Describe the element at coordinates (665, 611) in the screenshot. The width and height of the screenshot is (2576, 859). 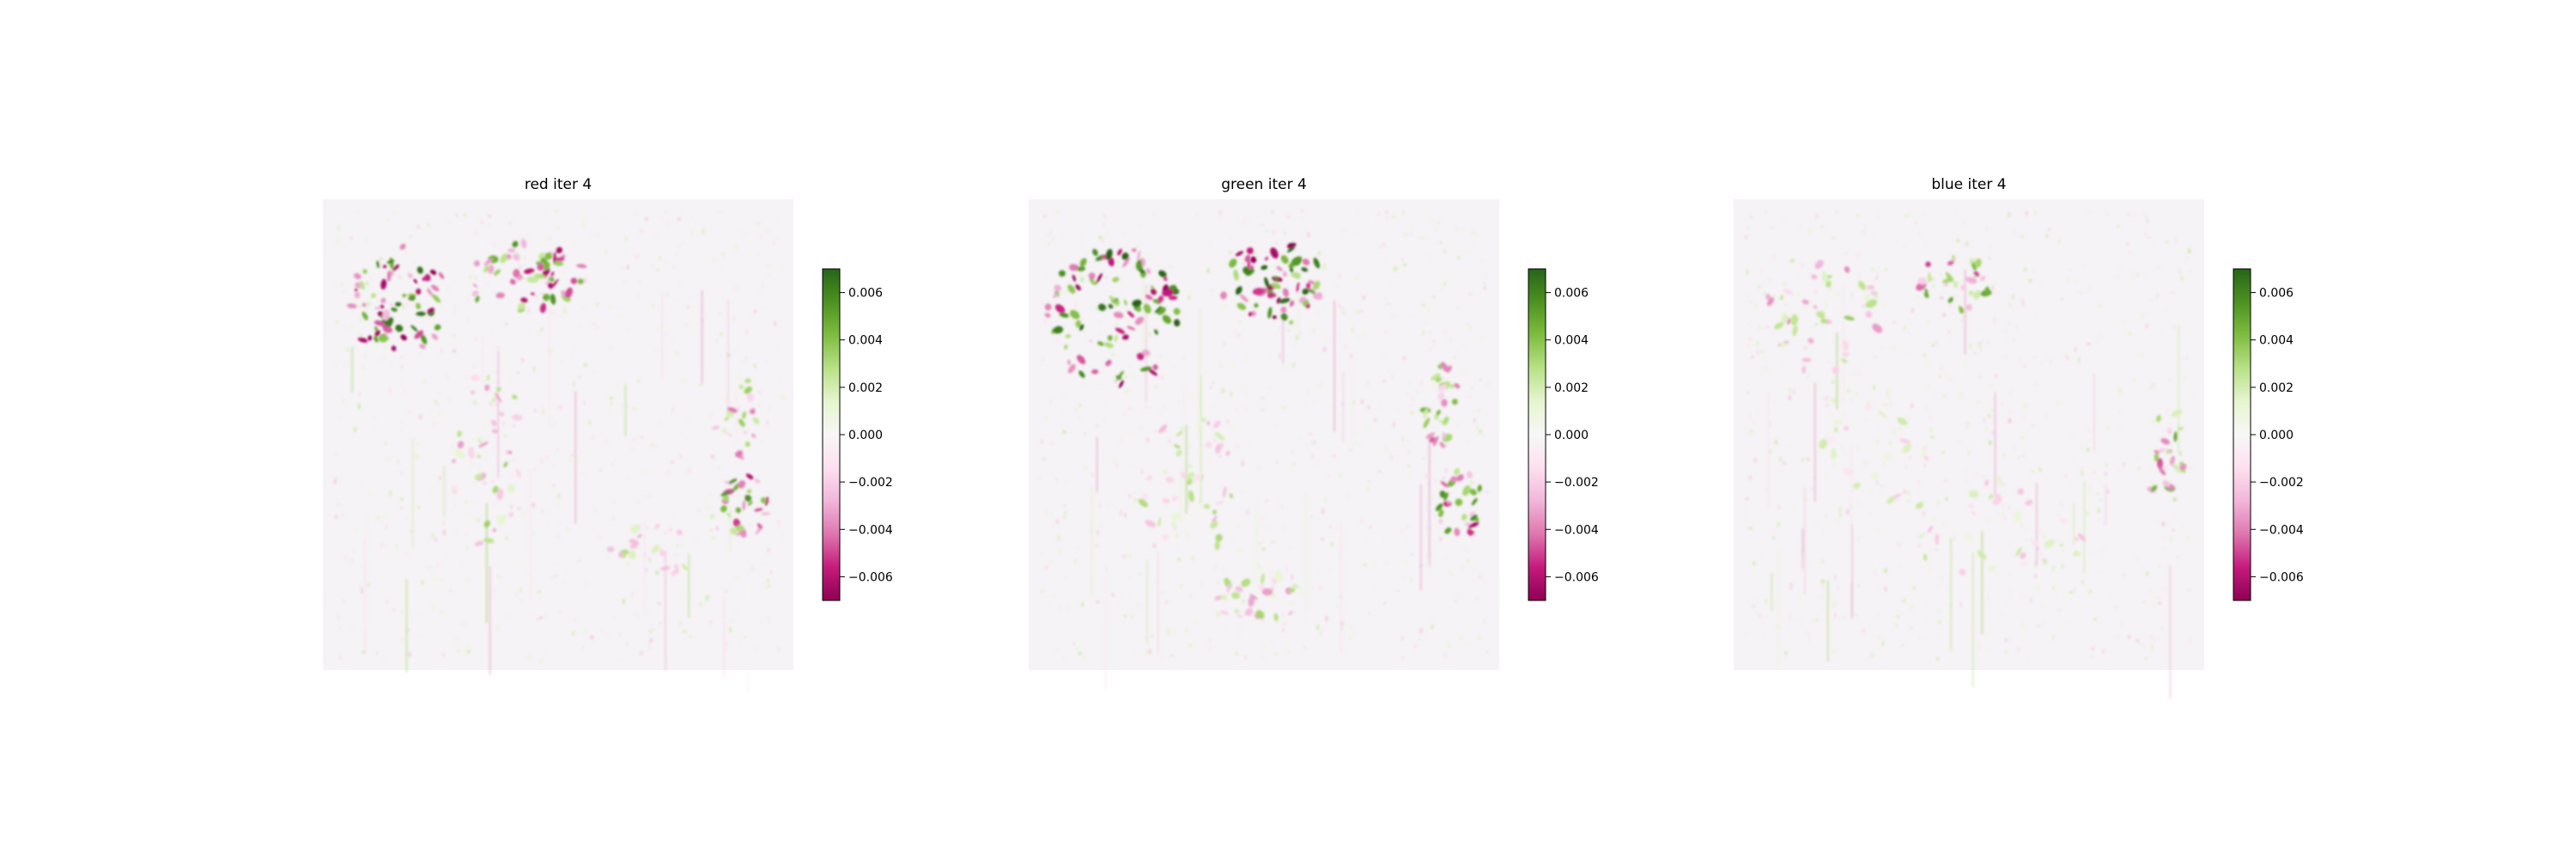
I see `heatmap-streak` at that location.